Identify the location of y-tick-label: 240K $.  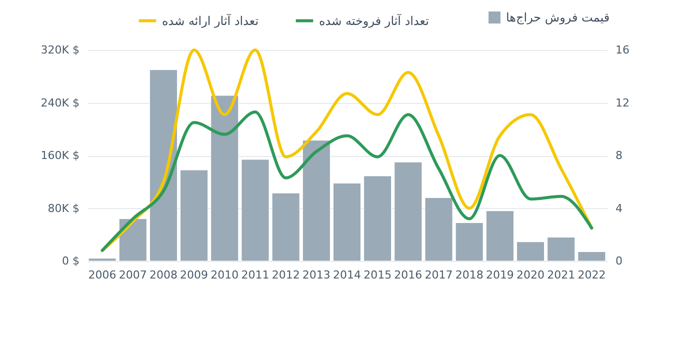
(60, 103).